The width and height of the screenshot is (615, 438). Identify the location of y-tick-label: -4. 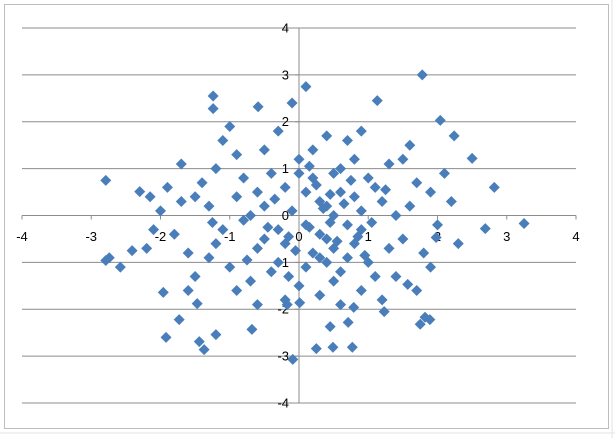
(283, 402).